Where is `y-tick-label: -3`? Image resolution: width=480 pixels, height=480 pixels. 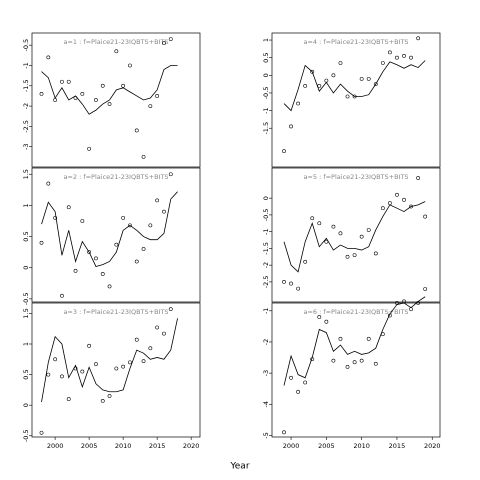 y-tick-label: -3 is located at coordinates (266, 373).